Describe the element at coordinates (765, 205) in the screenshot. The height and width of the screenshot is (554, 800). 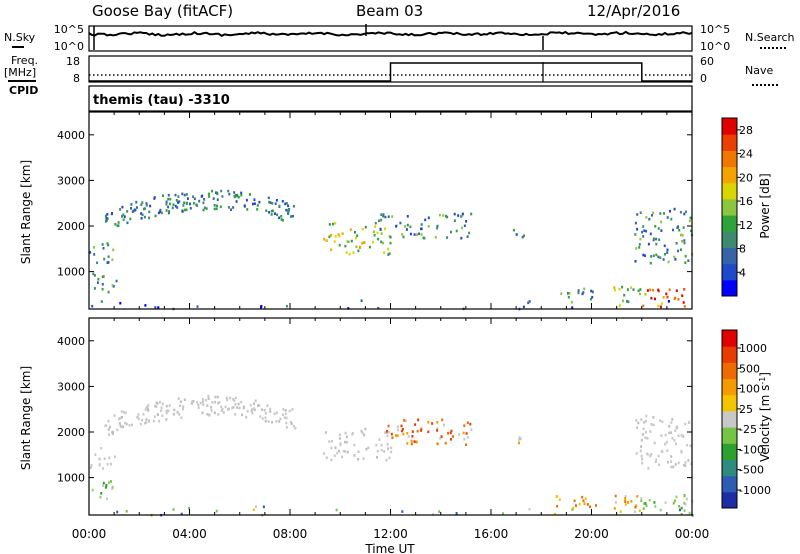
I see `power-colorbar-label: Power [dB]` at that location.